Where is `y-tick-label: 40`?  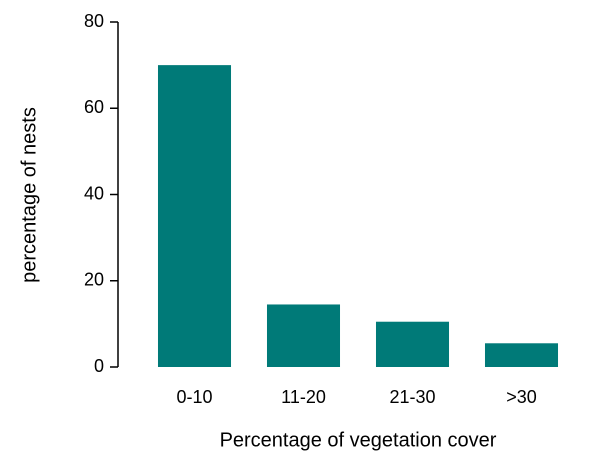
y-tick-label: 40 is located at coordinates (94, 193).